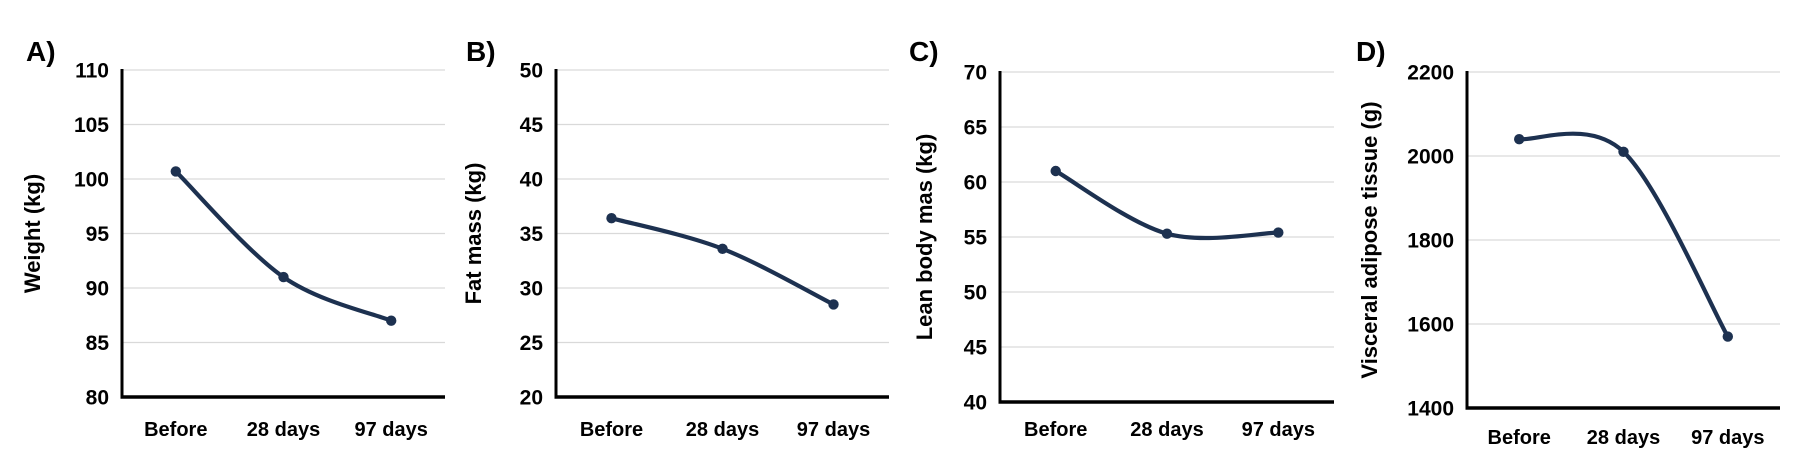 The image size is (1805, 474). What do you see at coordinates (532, 234) in the screenshot?
I see `y-axis-tick-label: 35` at bounding box center [532, 234].